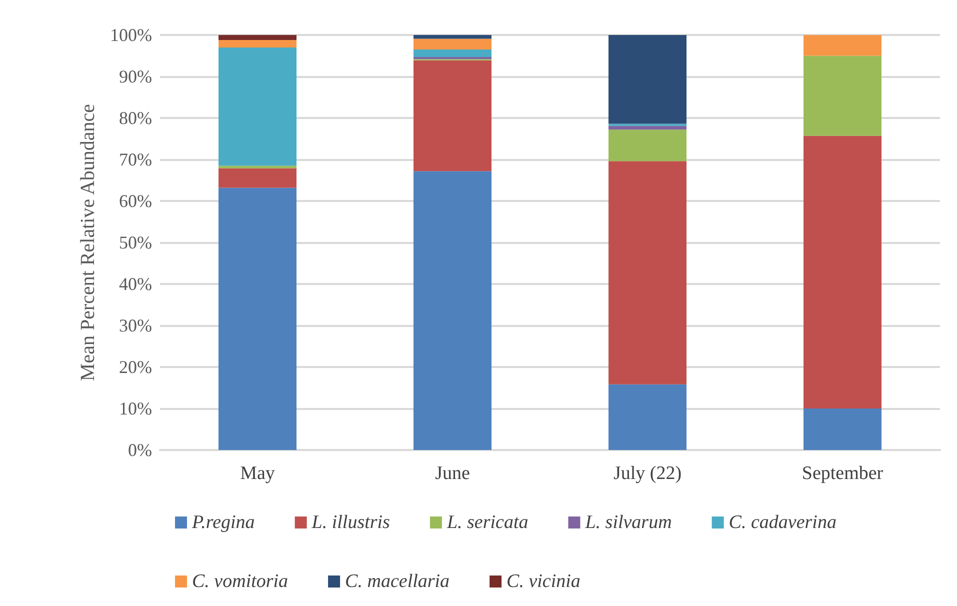 Image resolution: width=957 pixels, height=606 pixels. What do you see at coordinates (452, 473) in the screenshot?
I see `x-tick-label: June` at bounding box center [452, 473].